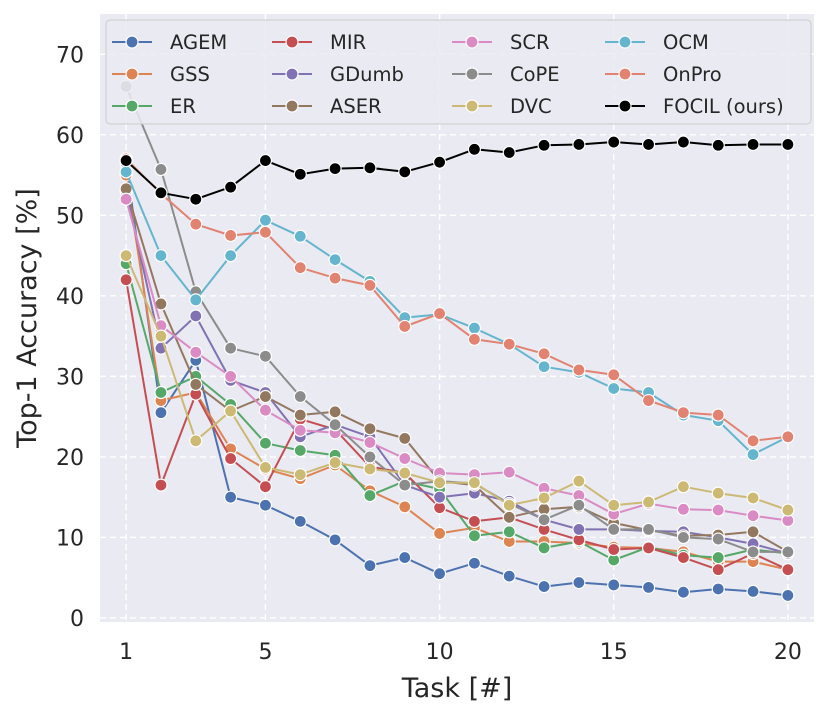 The height and width of the screenshot is (716, 830). What do you see at coordinates (70, 377) in the screenshot?
I see `y-tick-label: 30` at bounding box center [70, 377].